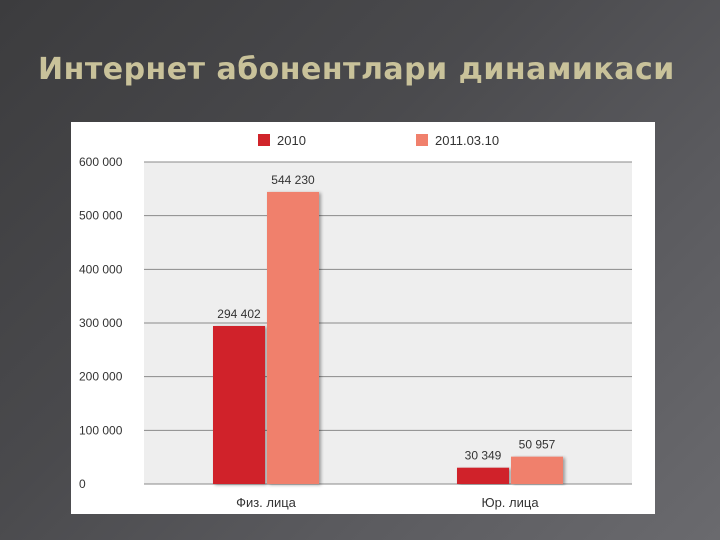 The height and width of the screenshot is (540, 720). What do you see at coordinates (101, 377) in the screenshot?
I see `y-tick-label: 200 000` at bounding box center [101, 377].